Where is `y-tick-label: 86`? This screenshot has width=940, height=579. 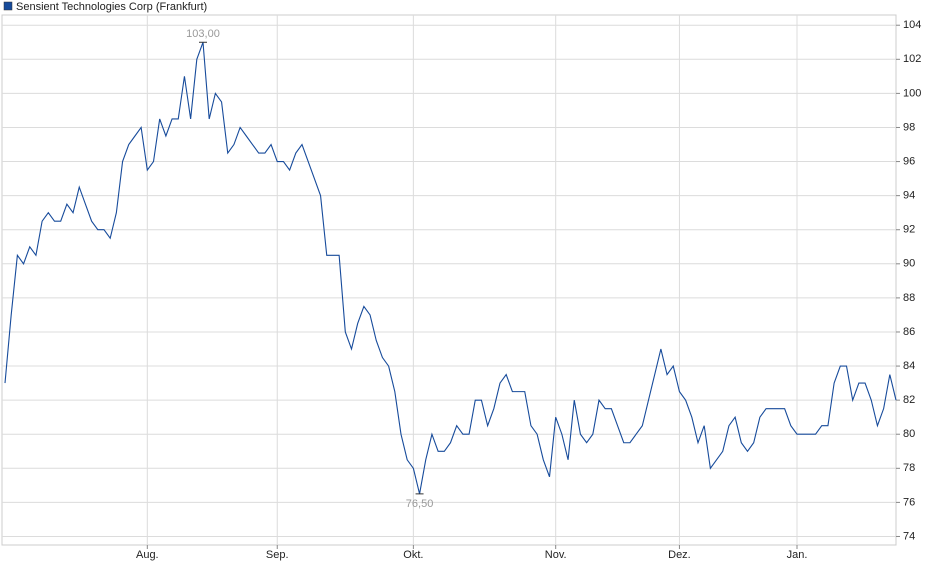
y-tick-label: 86 is located at coordinates (909, 332).